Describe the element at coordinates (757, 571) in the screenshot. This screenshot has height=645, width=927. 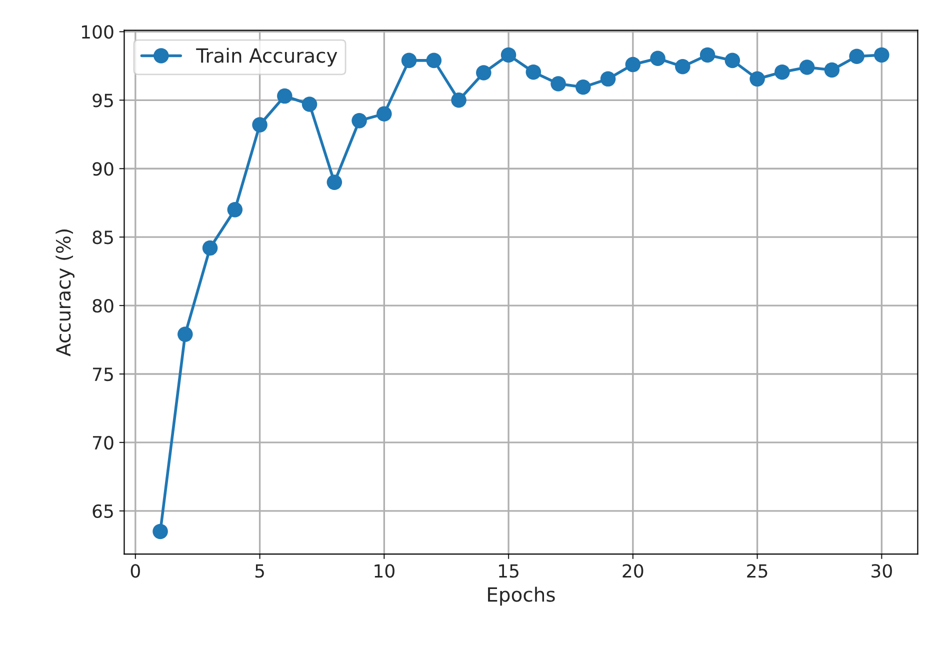
I see `x-tick-label: 25` at that location.